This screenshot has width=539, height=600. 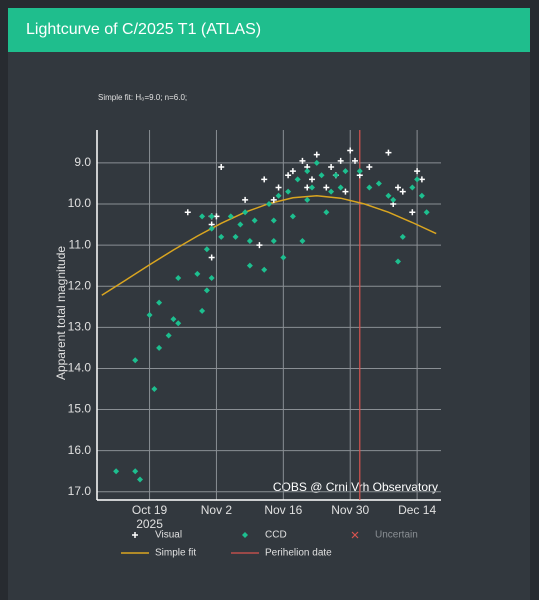 What do you see at coordinates (149, 524) in the screenshot?
I see `x-tick-year: 2025` at bounding box center [149, 524].